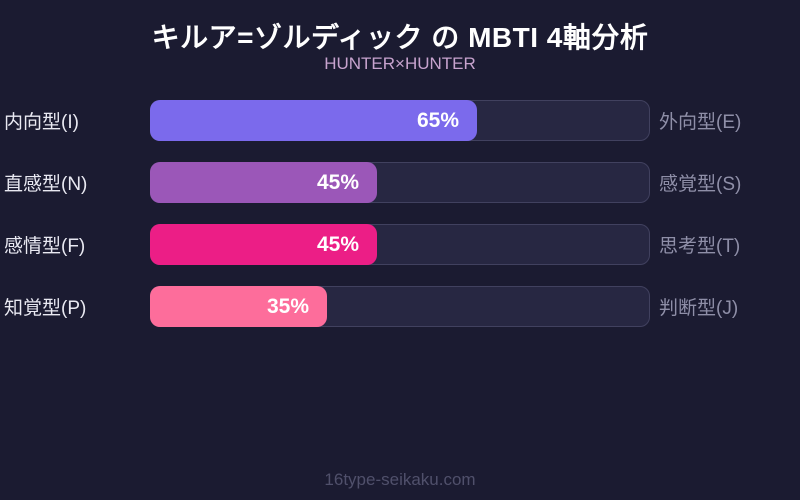 The height and width of the screenshot is (500, 800). What do you see at coordinates (313, 120) in the screenshot?
I see `bar-fill: 65%` at bounding box center [313, 120].